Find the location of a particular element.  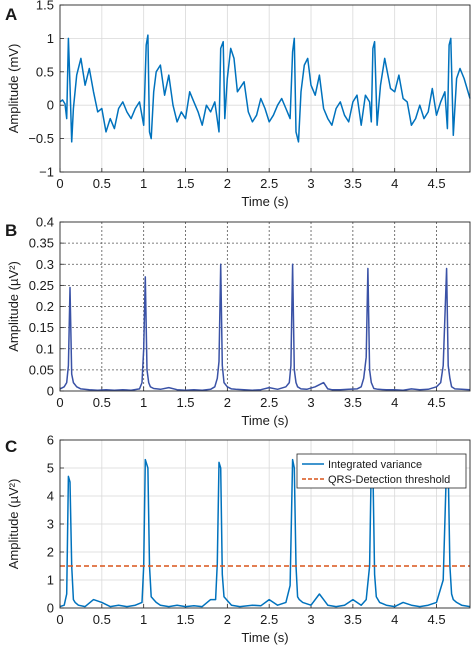

series-line-signal is located at coordinates (265, 88).